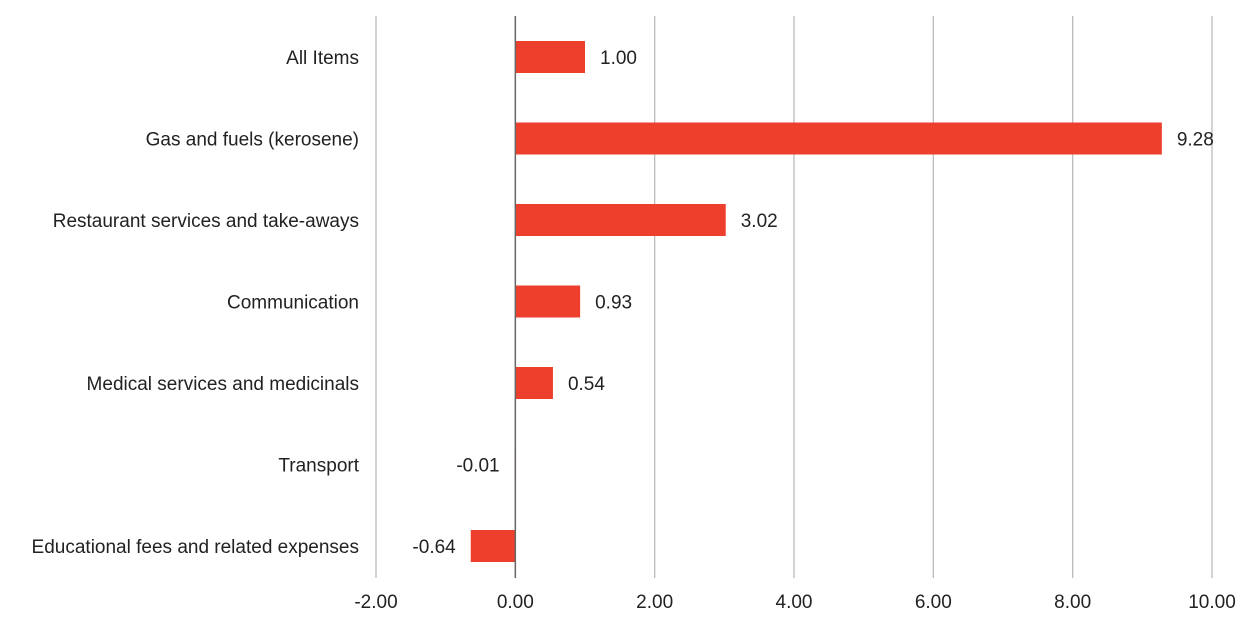  I want to click on data-label: 3.02, so click(759, 221).